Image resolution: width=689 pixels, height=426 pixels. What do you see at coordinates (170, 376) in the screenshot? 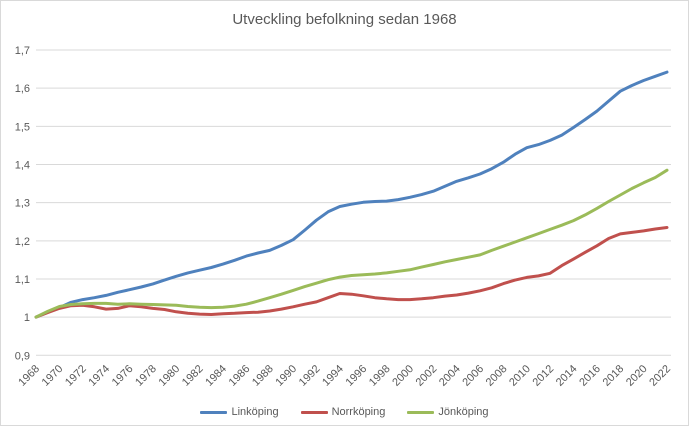
I see `x-axis-tick-label: 1980` at bounding box center [170, 376].